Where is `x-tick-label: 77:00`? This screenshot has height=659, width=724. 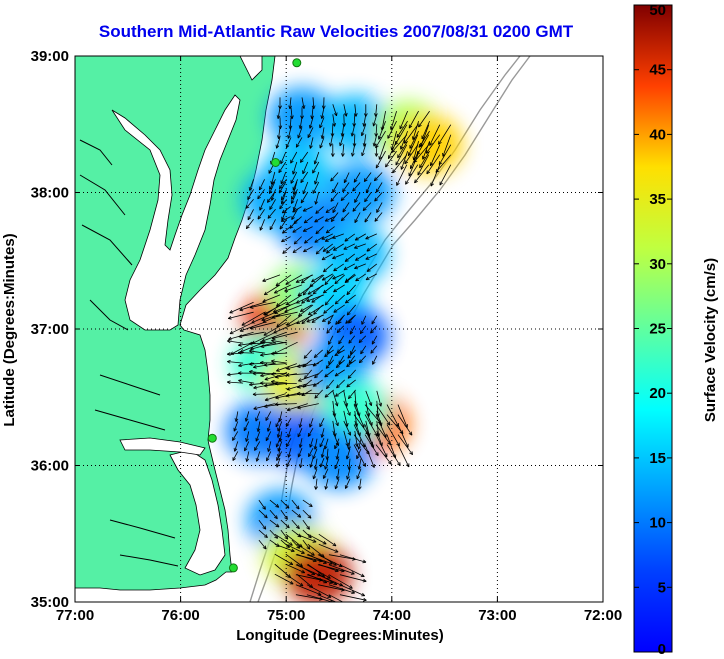
x-tick-label: 77:00 is located at coordinates (75, 615).